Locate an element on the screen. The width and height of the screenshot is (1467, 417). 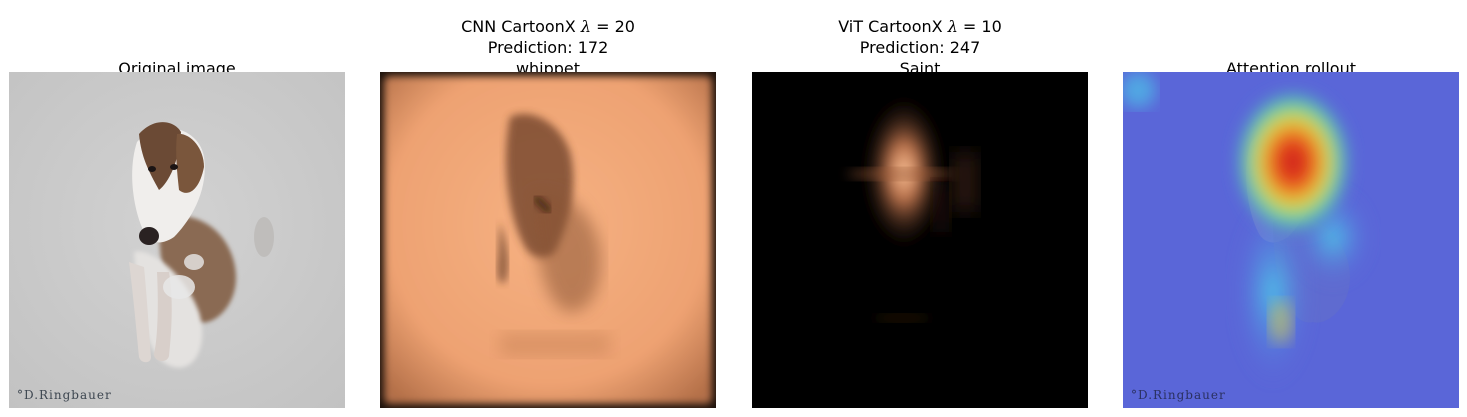
vit-prediction-label: Prediction: 247 is located at coordinates (920, 47).